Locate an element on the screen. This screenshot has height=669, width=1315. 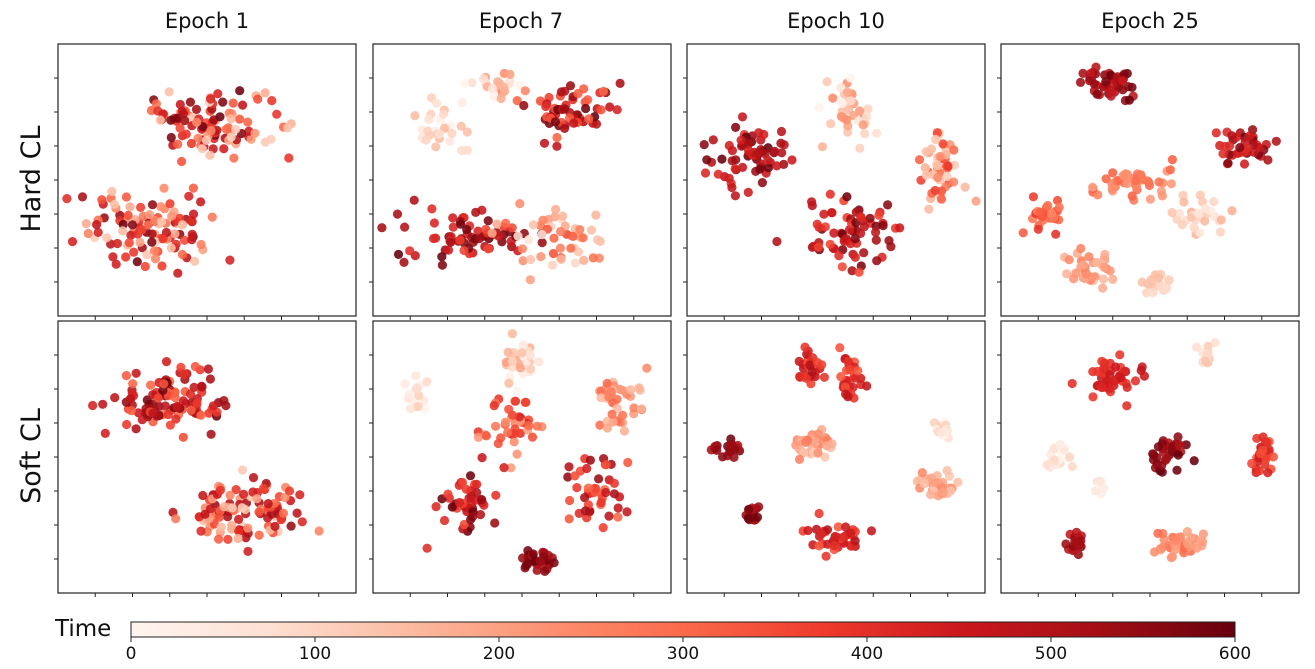
column-title-epoch-7: Epoch 7 is located at coordinates (521, 21).